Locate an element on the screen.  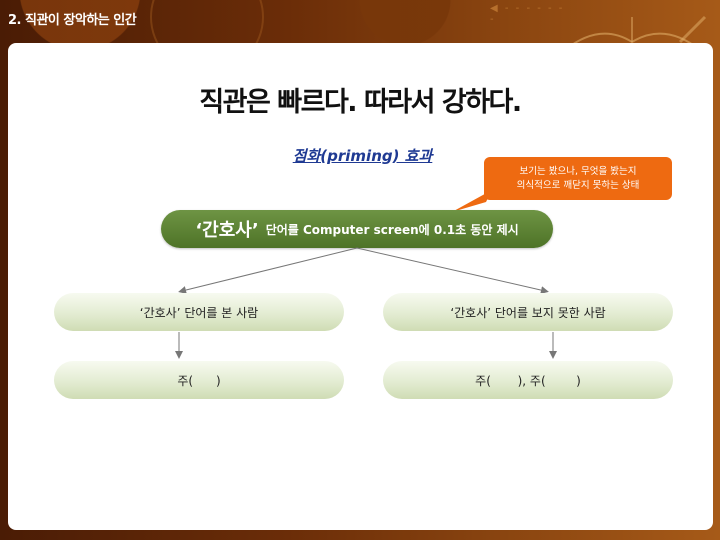
right-branch-result-box: 주( ), 주( ) is located at coordinates (528, 380).